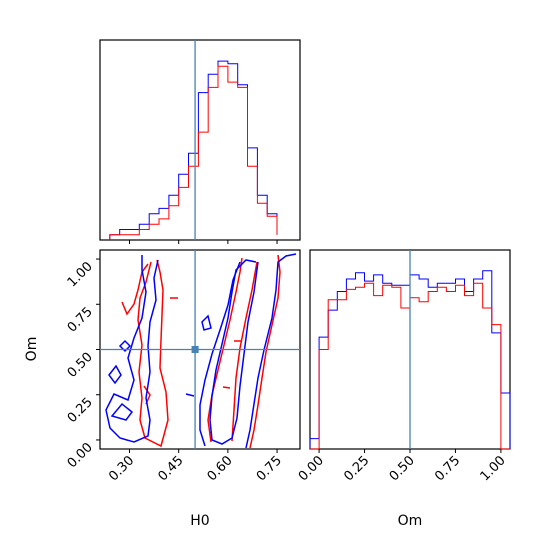 The width and height of the screenshot is (550, 550). I want to click on red-contour-right-cluster, so click(225, 350).